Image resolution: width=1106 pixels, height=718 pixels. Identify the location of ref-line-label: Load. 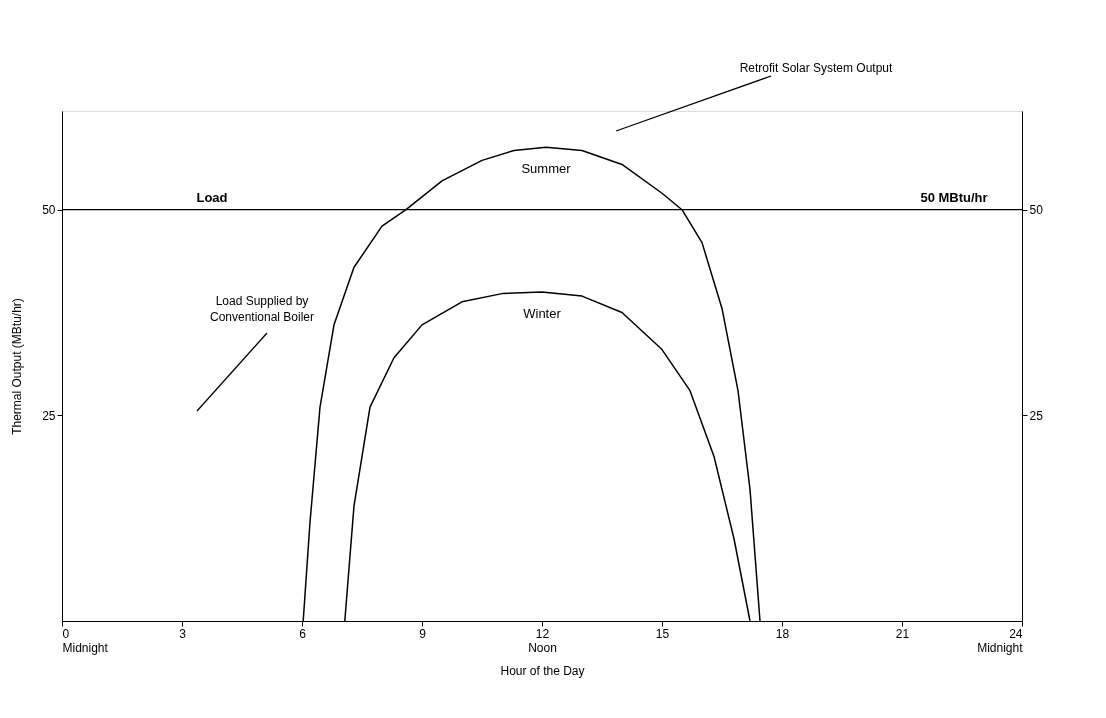
(212, 197).